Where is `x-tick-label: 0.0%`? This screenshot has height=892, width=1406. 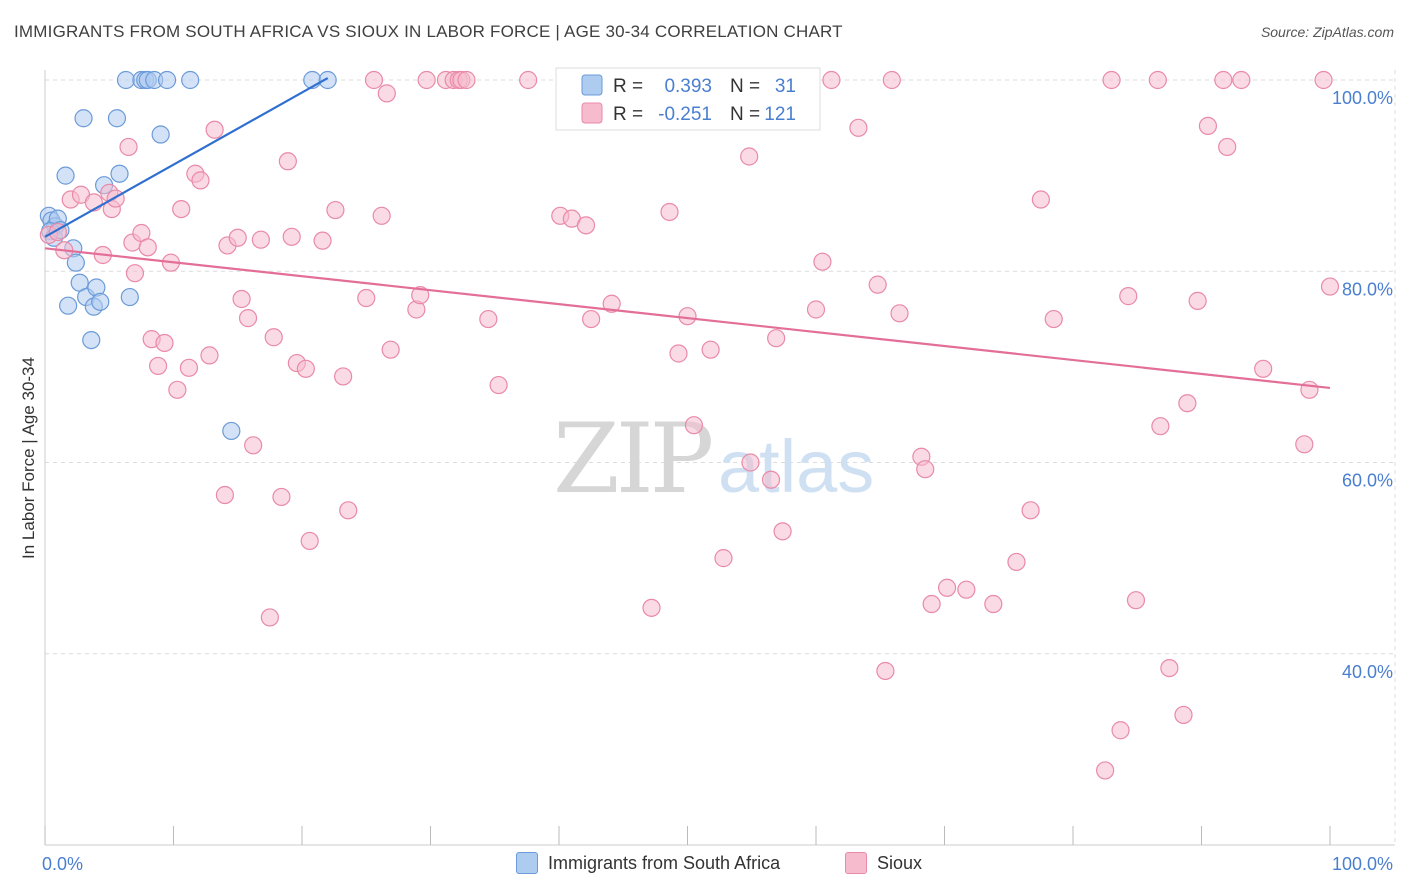 x-tick-label: 0.0% is located at coordinates (62, 864).